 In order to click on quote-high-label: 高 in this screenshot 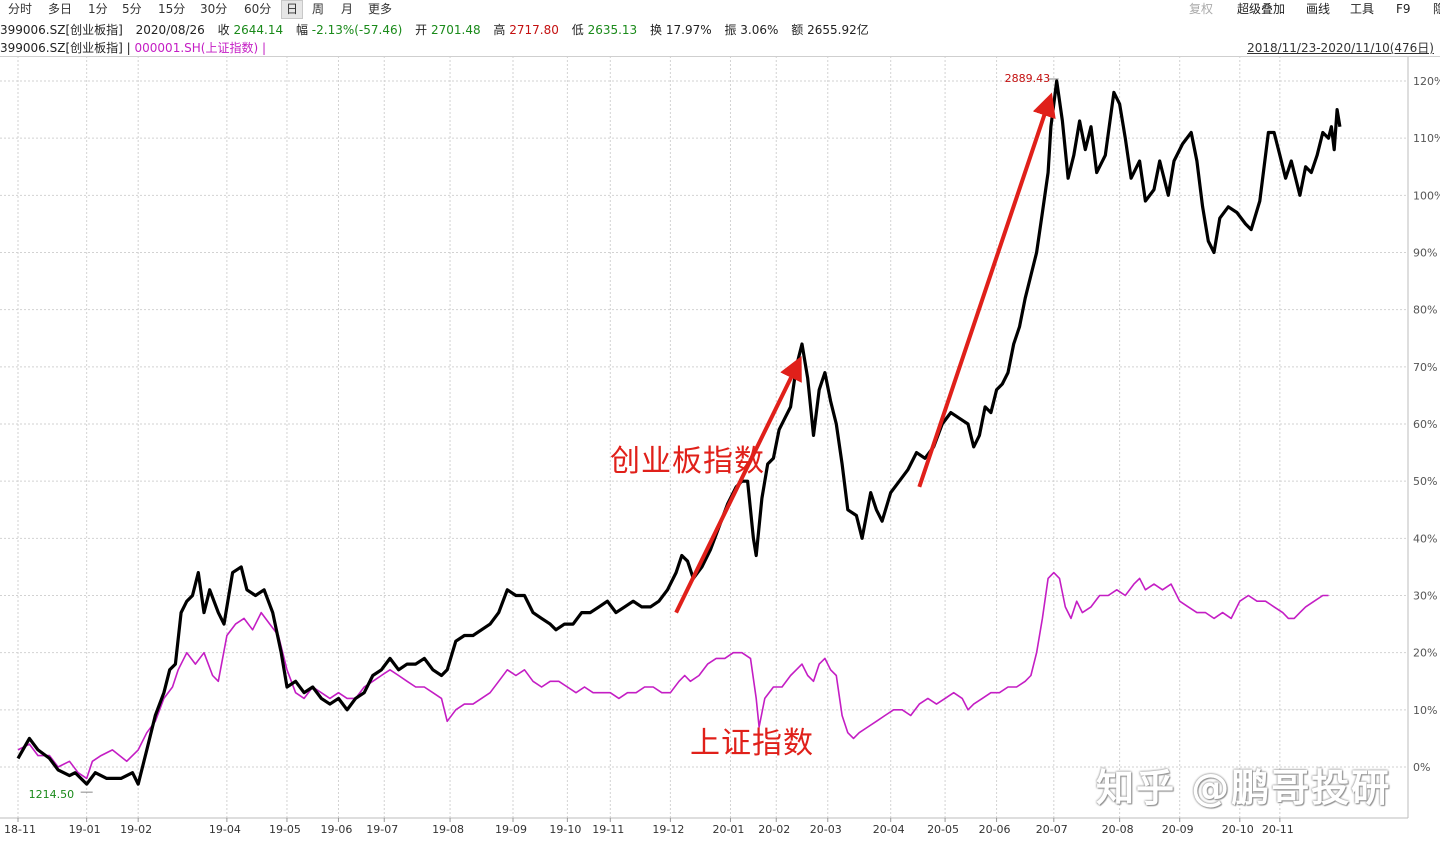, I will do `click(499, 30)`.